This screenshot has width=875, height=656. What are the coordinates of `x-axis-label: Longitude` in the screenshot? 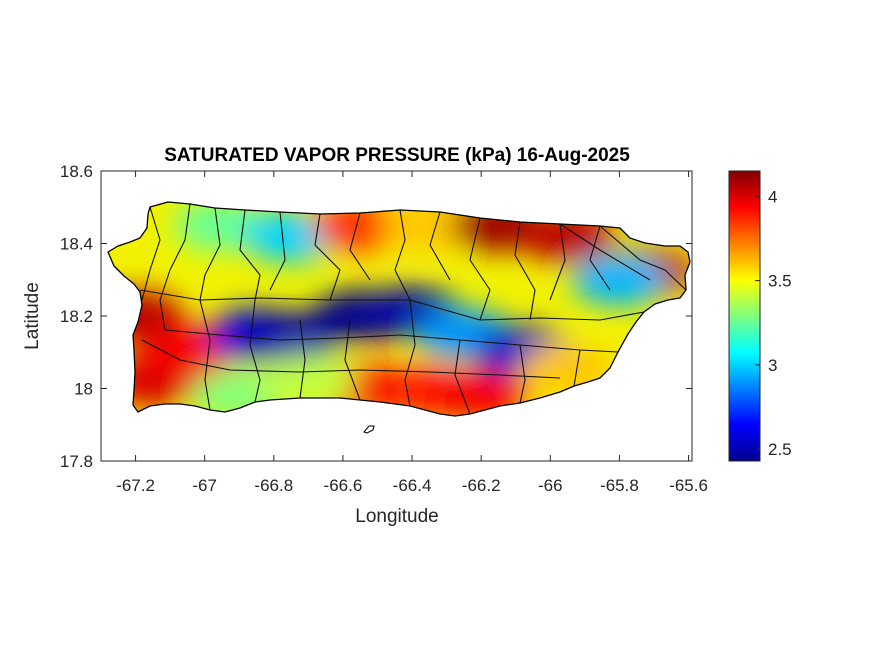 It's located at (396, 516).